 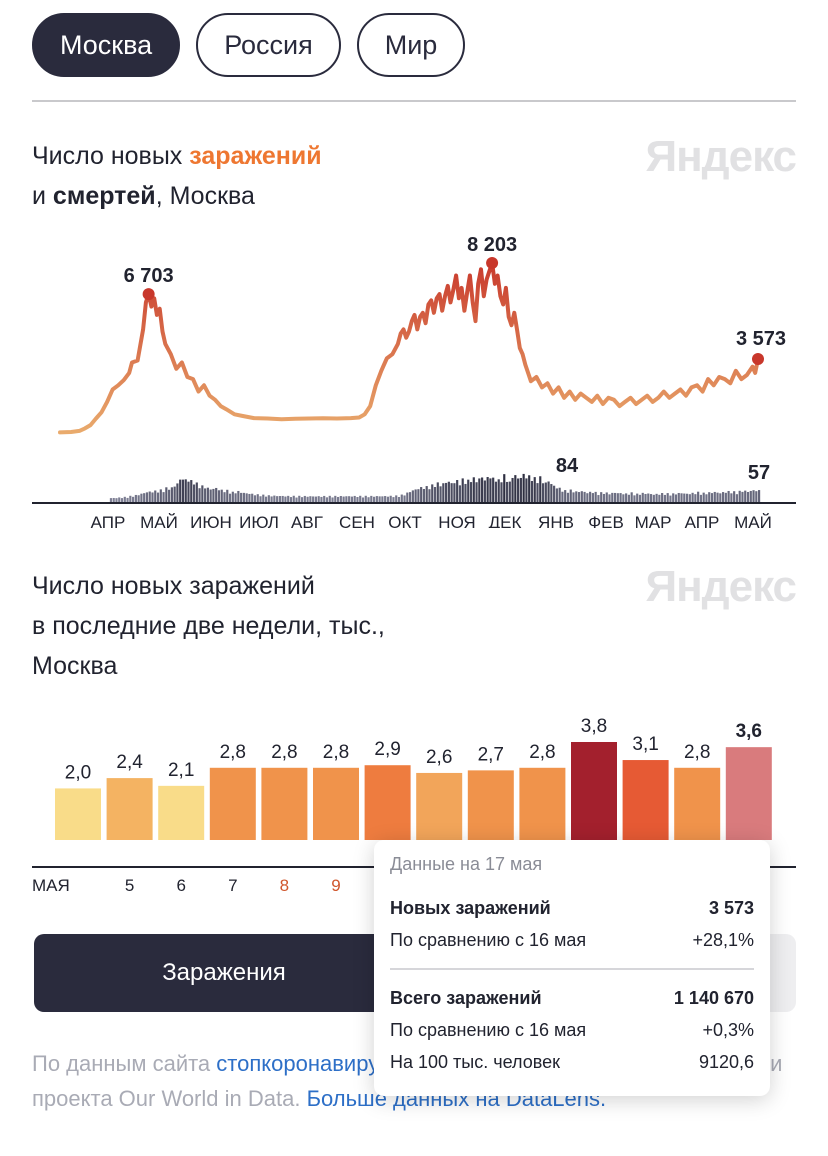 I want to click on tooltip-new-value: 3 573, so click(x=731, y=907).